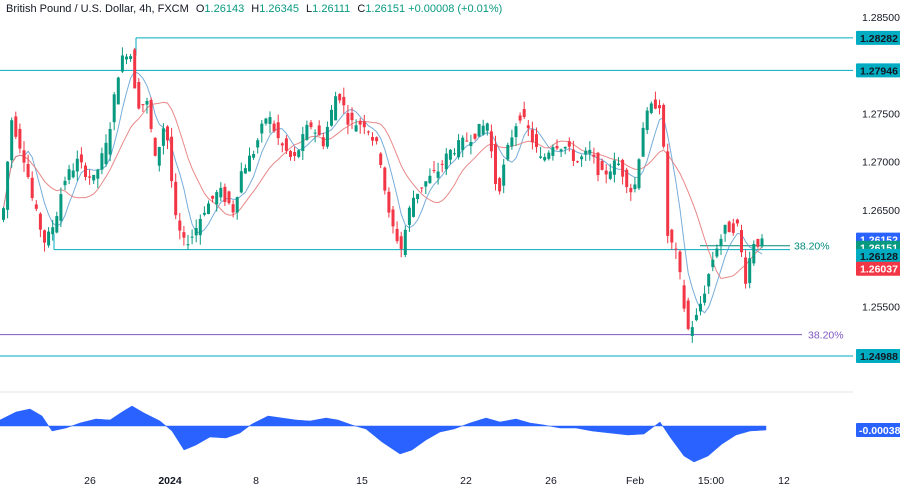  I want to click on y-tick-label: 1.27500, so click(881, 114).